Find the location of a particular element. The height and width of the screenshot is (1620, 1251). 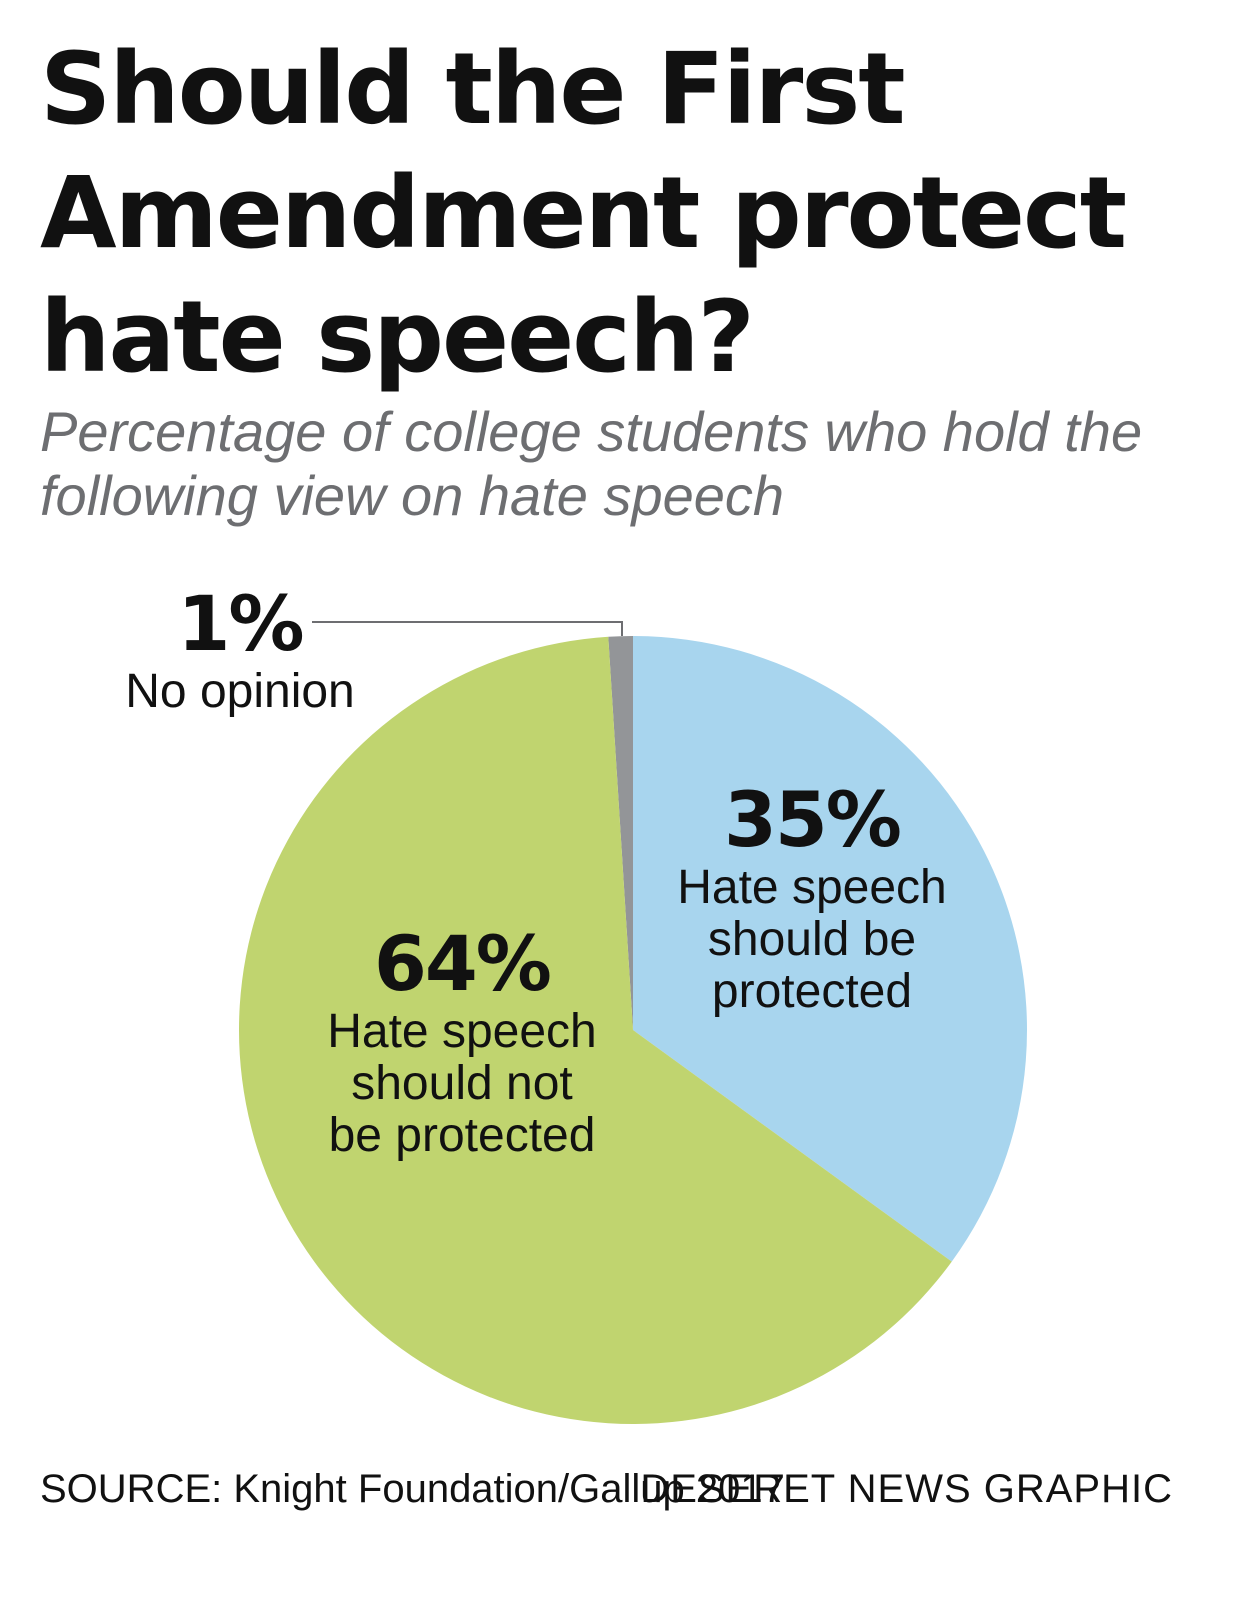

graphic-credit: DESERET NEWS GRAPHIC is located at coordinates (906, 1489).